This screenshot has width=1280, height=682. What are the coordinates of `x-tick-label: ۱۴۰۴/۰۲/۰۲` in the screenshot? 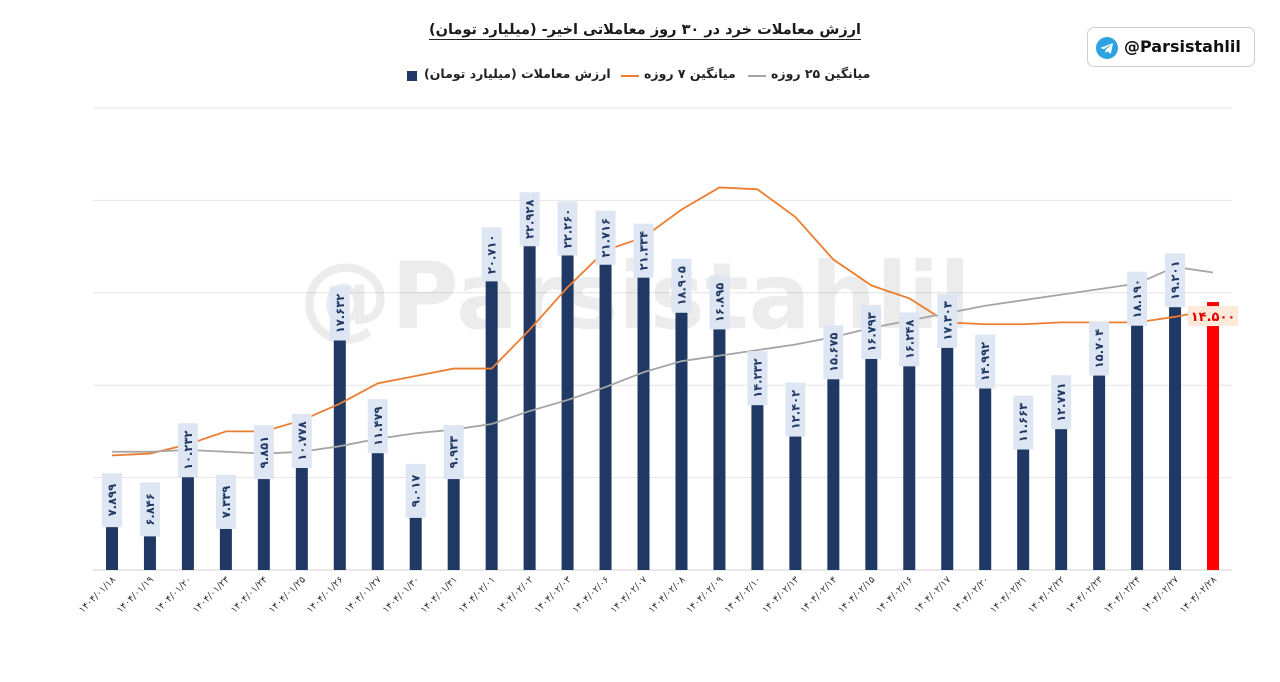 It's located at (515, 594).